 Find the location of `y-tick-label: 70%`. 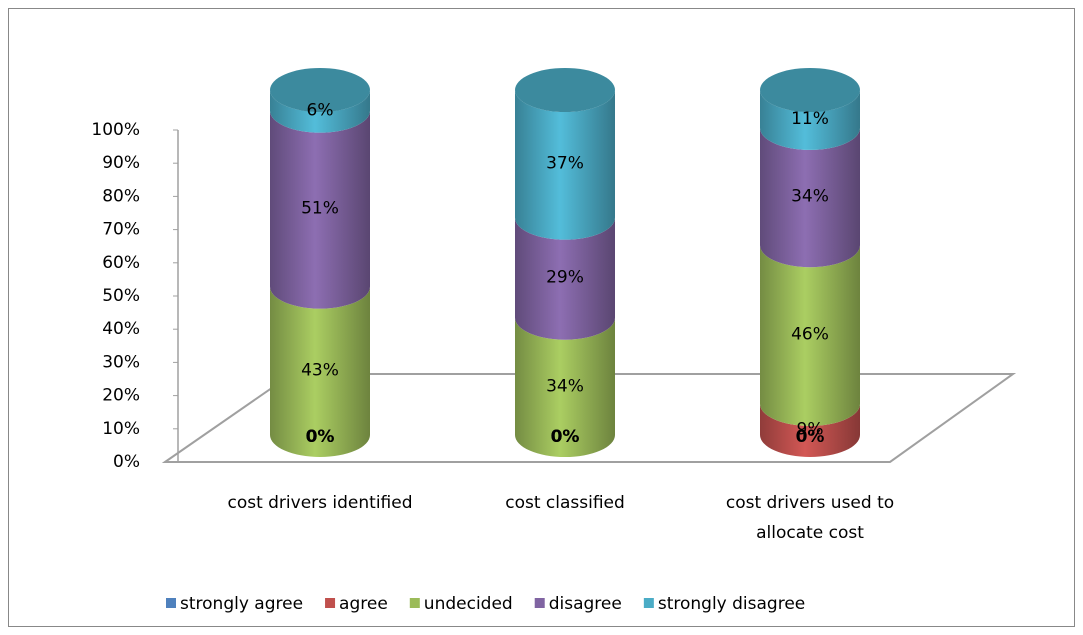

y-tick-label: 70% is located at coordinates (121, 230).